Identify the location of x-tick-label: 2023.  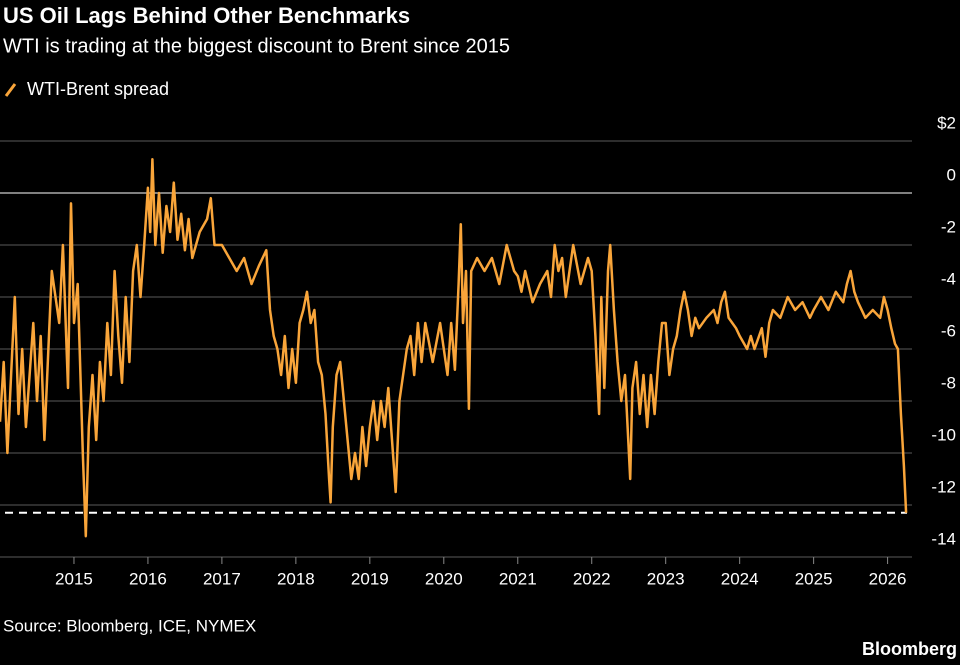
(666, 578).